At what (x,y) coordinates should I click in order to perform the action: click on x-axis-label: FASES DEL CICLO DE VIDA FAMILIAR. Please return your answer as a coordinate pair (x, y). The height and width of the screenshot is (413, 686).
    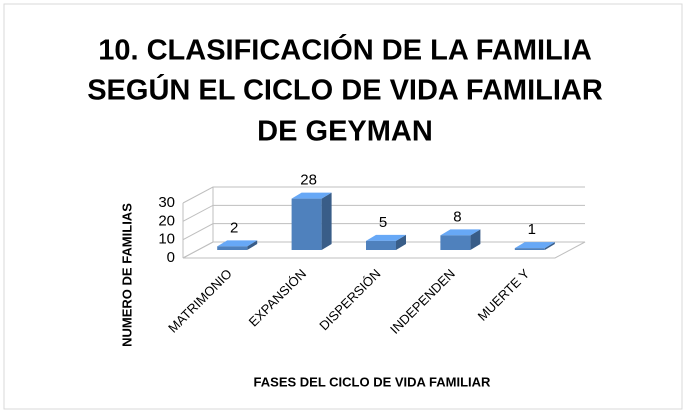
    Looking at the image, I should click on (373, 381).